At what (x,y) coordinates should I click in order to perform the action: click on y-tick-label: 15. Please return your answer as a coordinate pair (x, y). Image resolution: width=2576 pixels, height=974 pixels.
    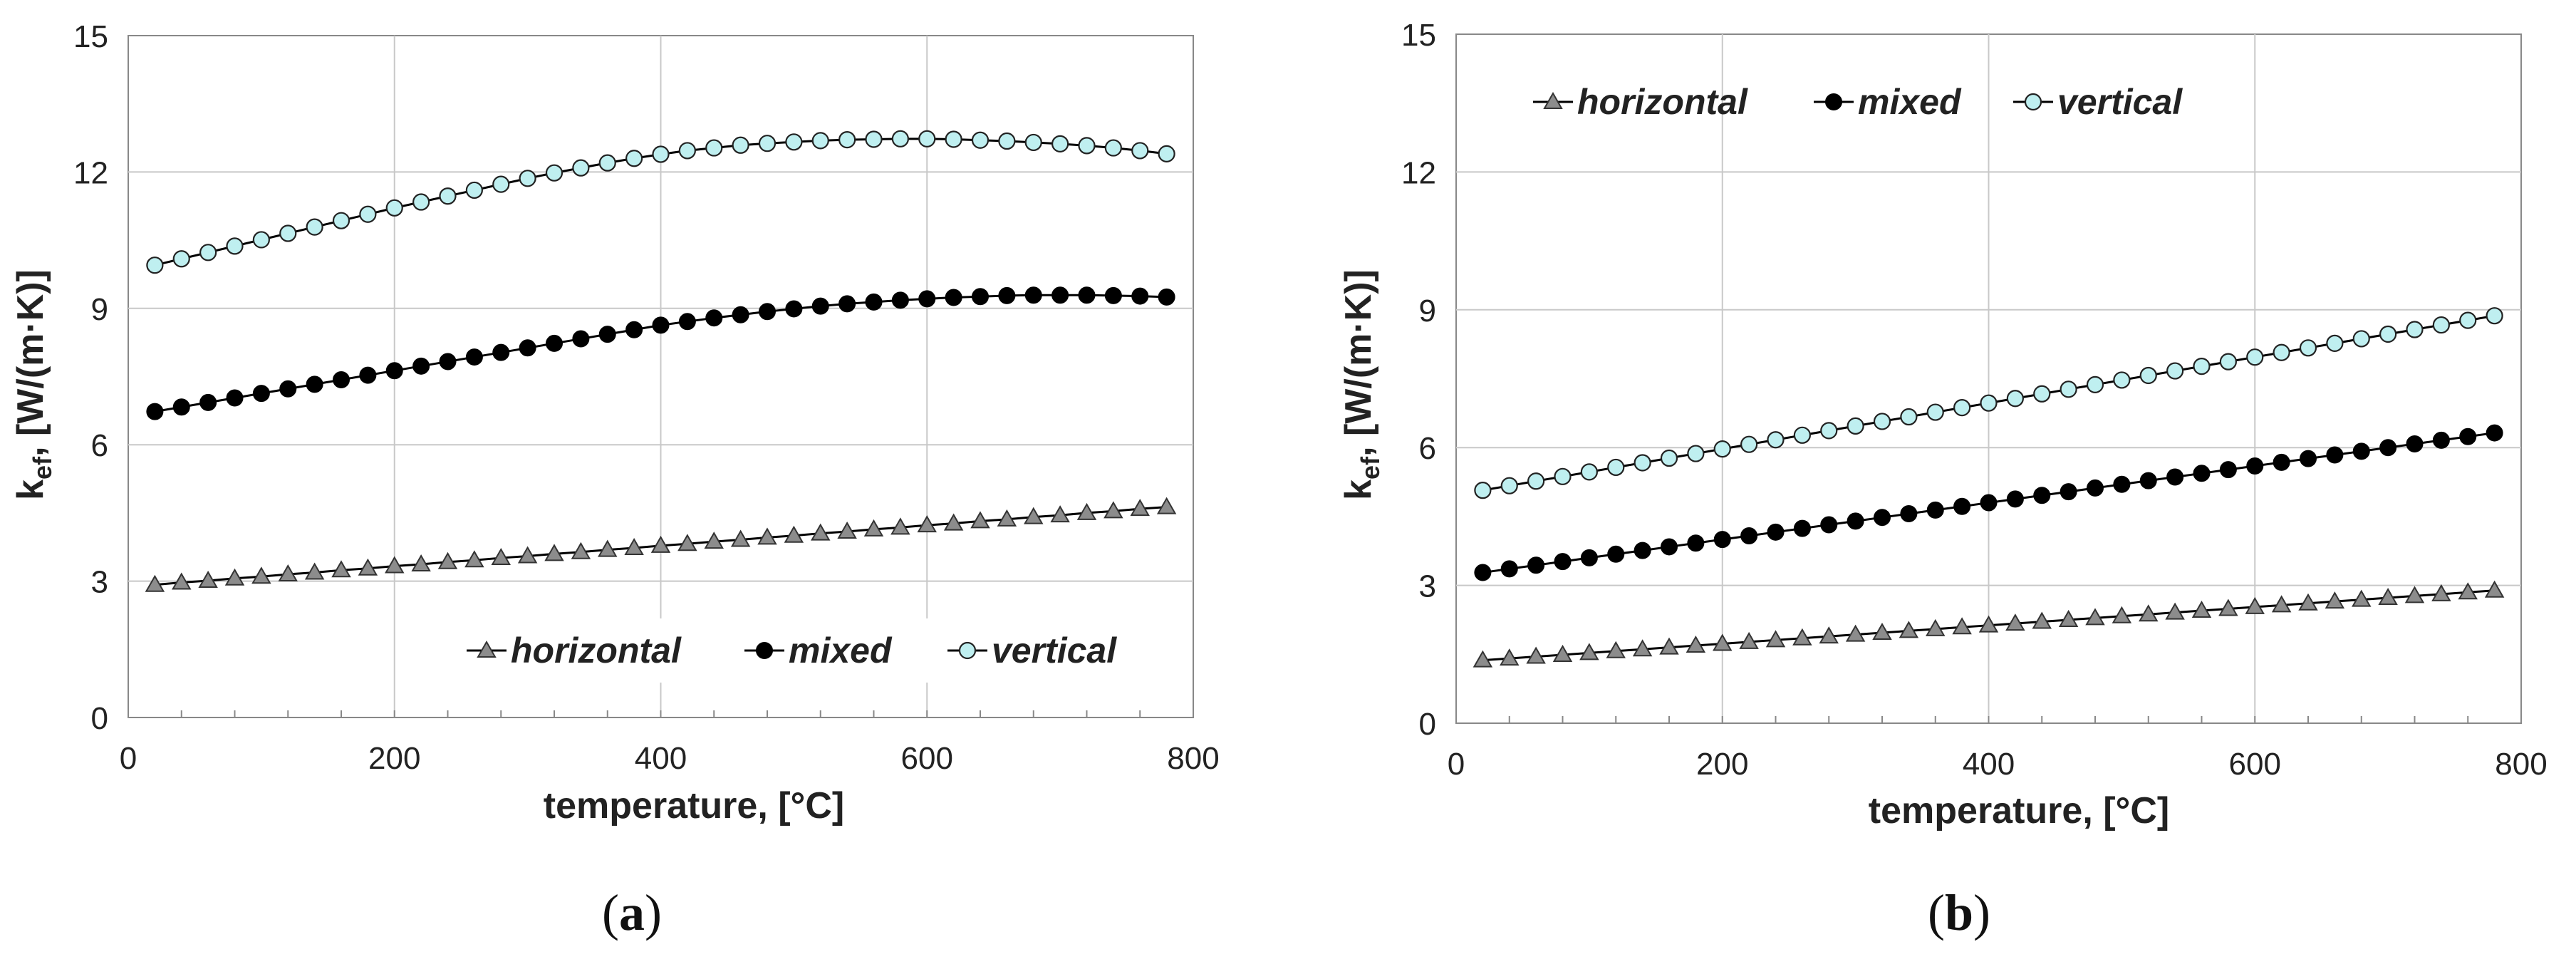
    Looking at the image, I should click on (1418, 35).